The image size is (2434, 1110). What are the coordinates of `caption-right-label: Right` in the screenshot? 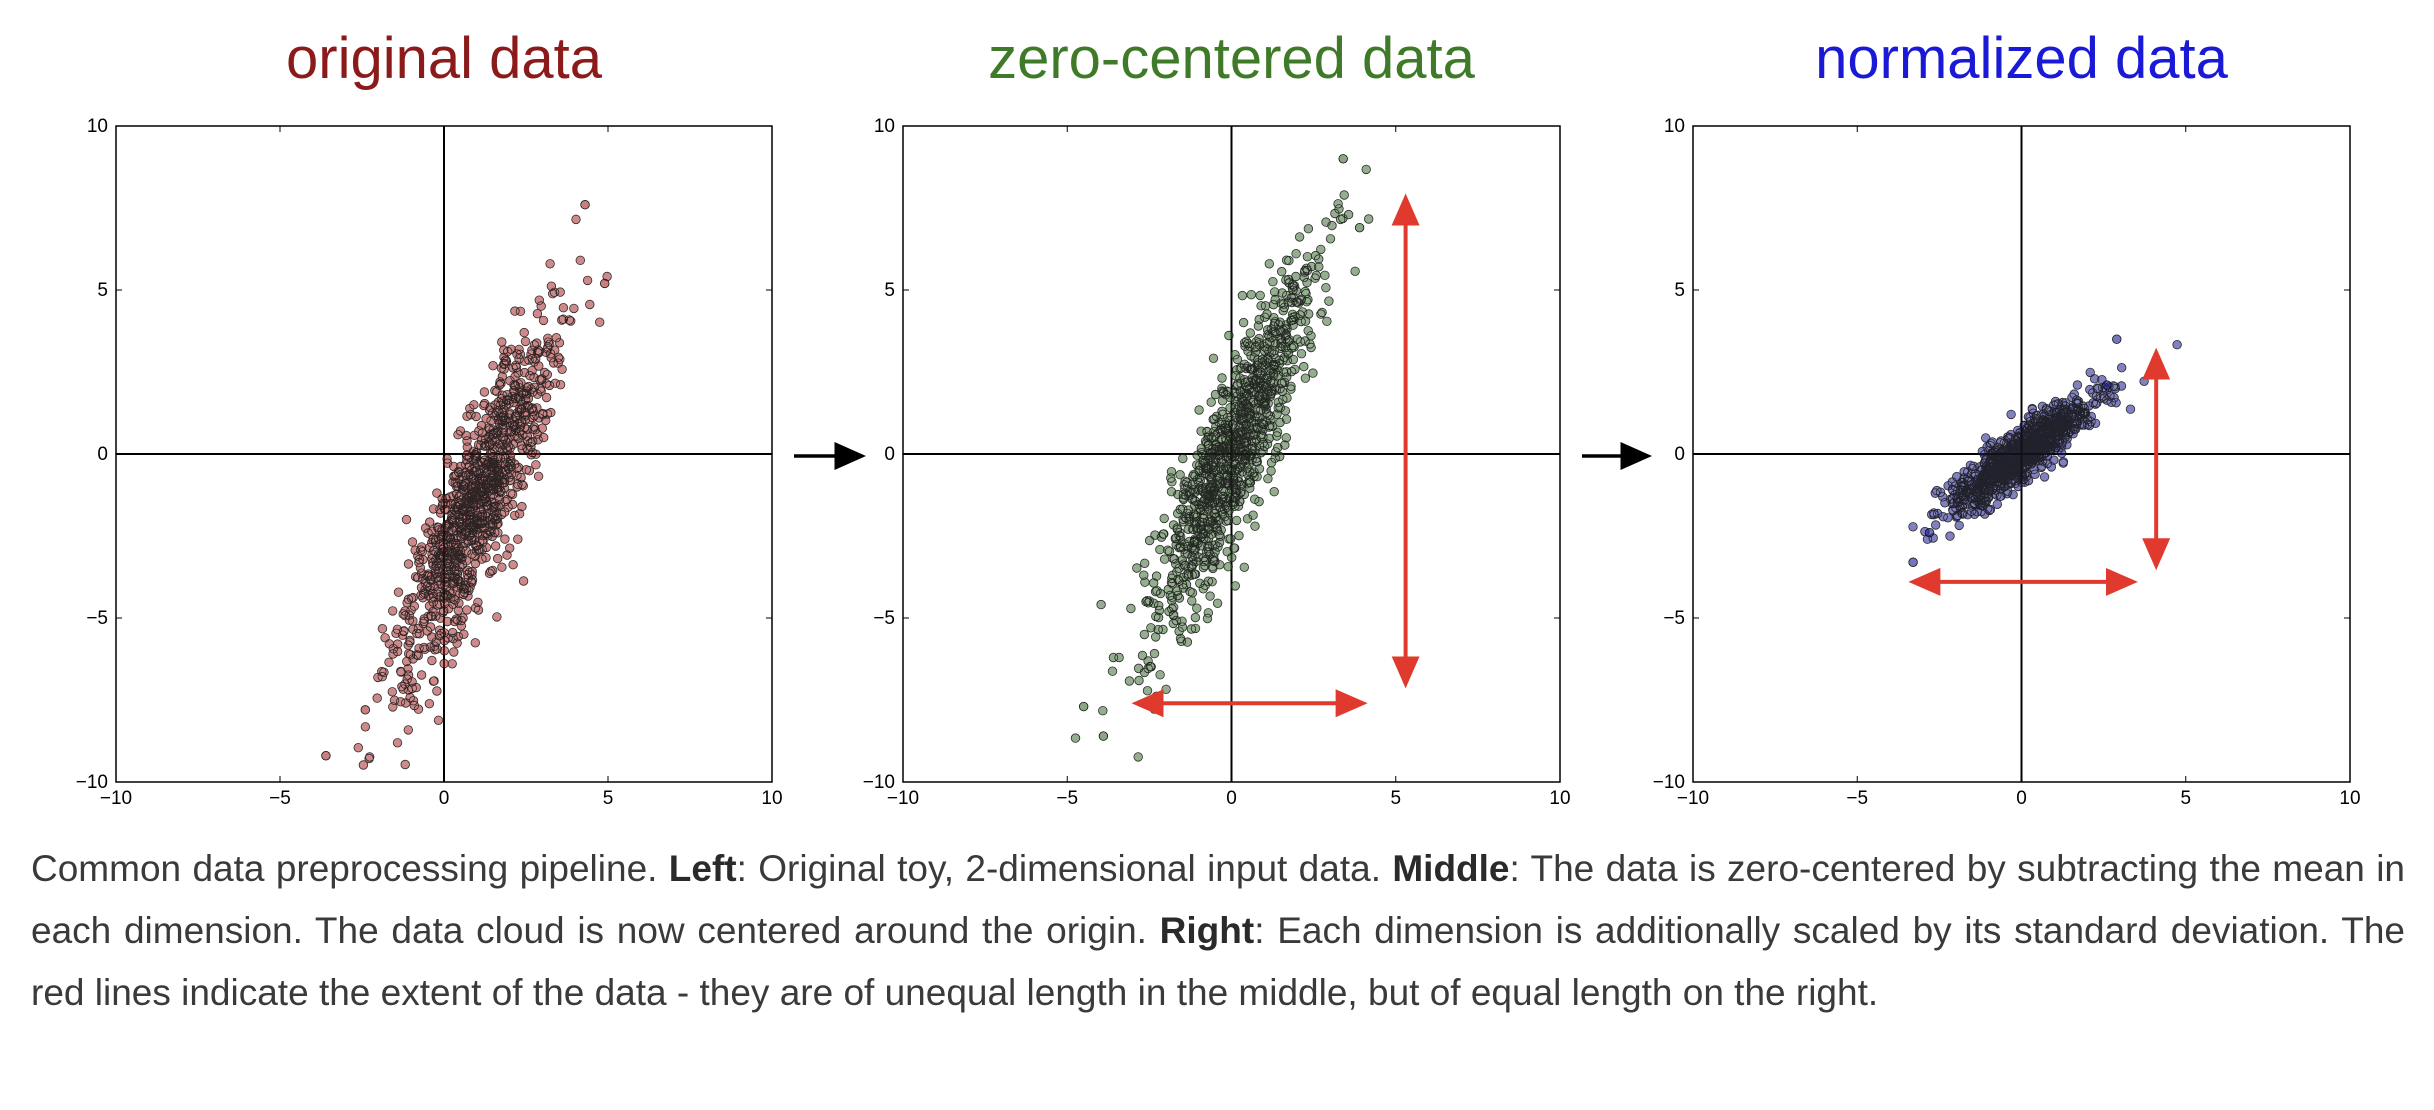 It's located at (1207, 930).